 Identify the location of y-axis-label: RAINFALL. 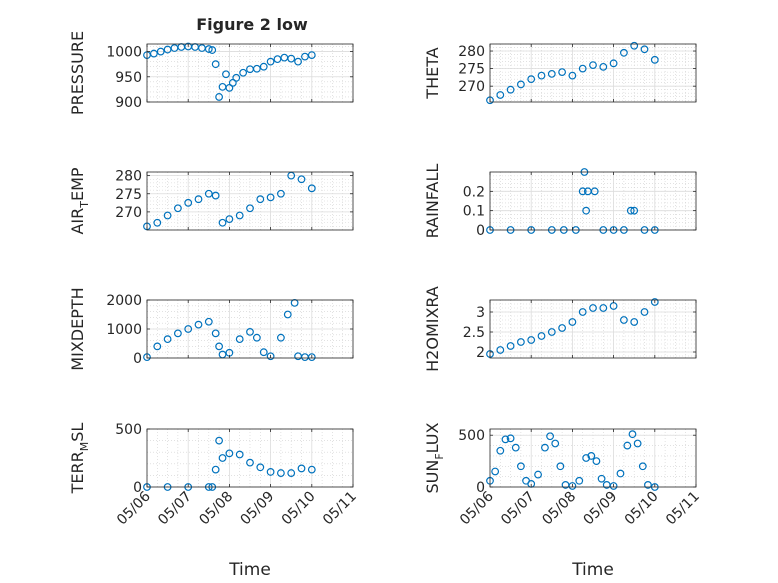
(432, 201).